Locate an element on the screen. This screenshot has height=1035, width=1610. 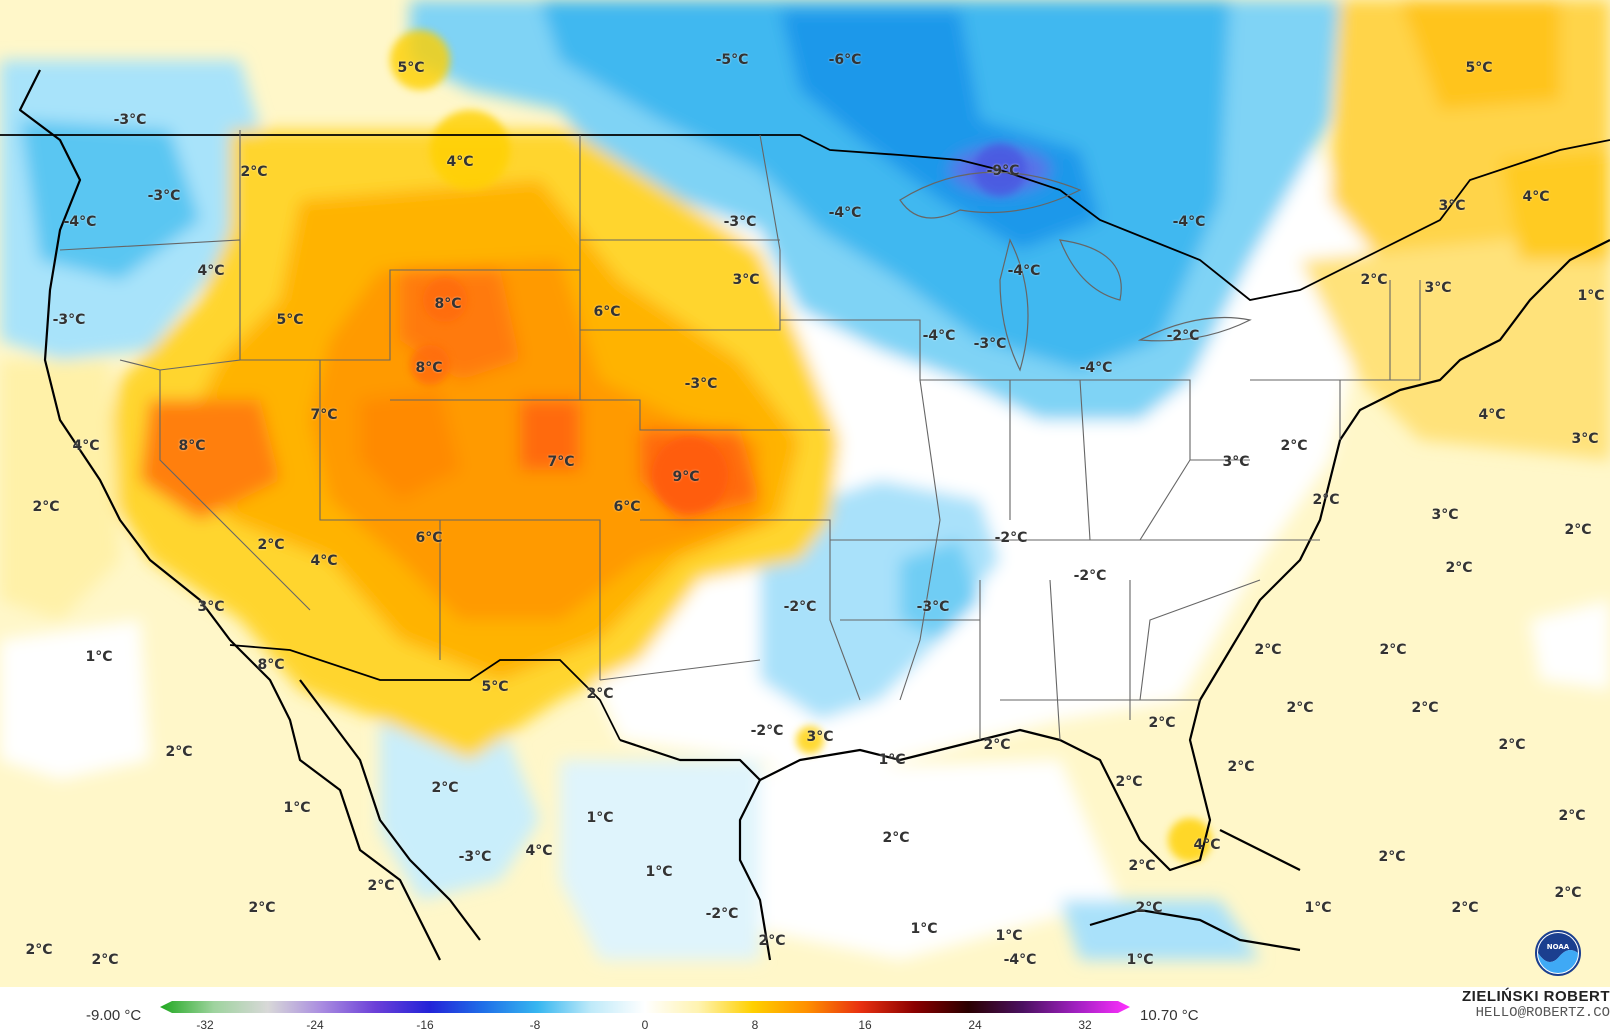
author-email: HELLO@ROBERTZ.CO is located at coordinates (1542, 1013).